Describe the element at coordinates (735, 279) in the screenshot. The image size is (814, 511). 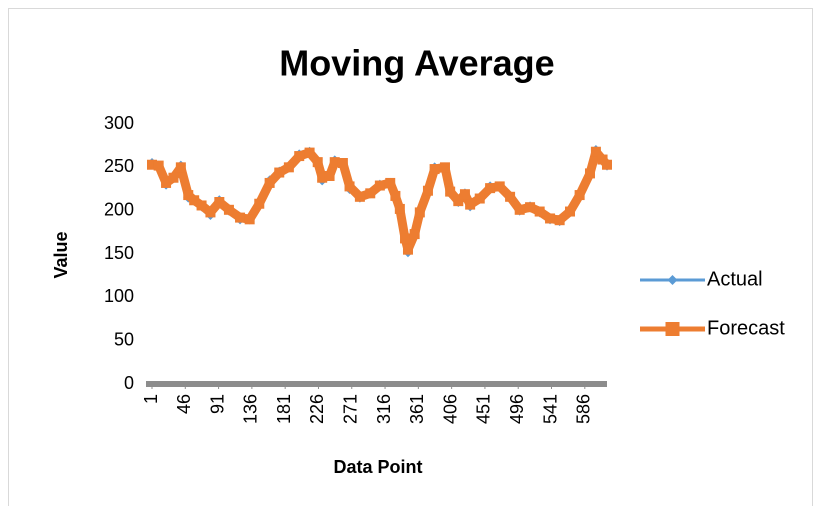
I see `legend-label: Actual` at that location.